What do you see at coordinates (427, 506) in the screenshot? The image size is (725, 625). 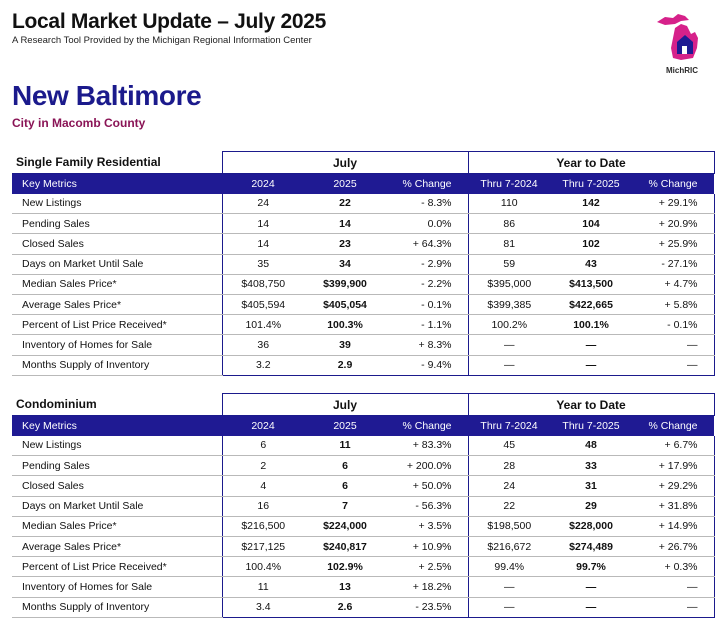 I see `metric-value: - 56.3%` at bounding box center [427, 506].